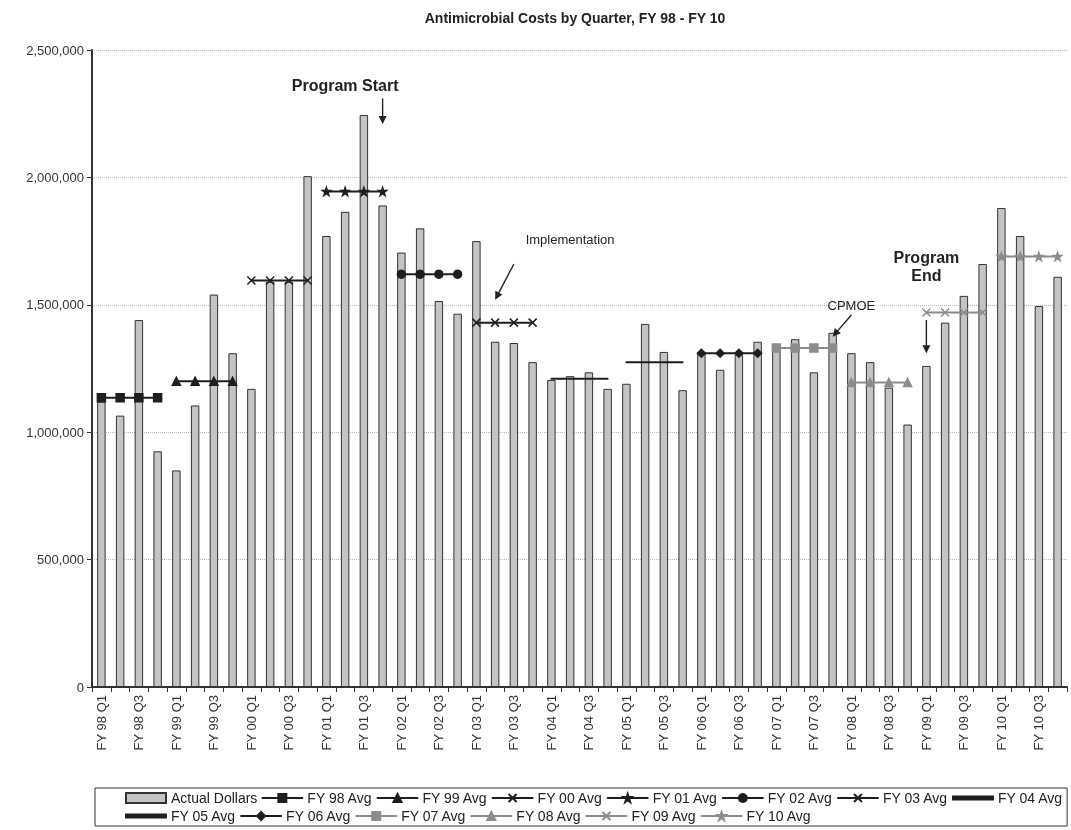 The width and height of the screenshot is (1071, 830). What do you see at coordinates (663, 816) in the screenshot?
I see `legend-label: FY 09 Avg` at bounding box center [663, 816].